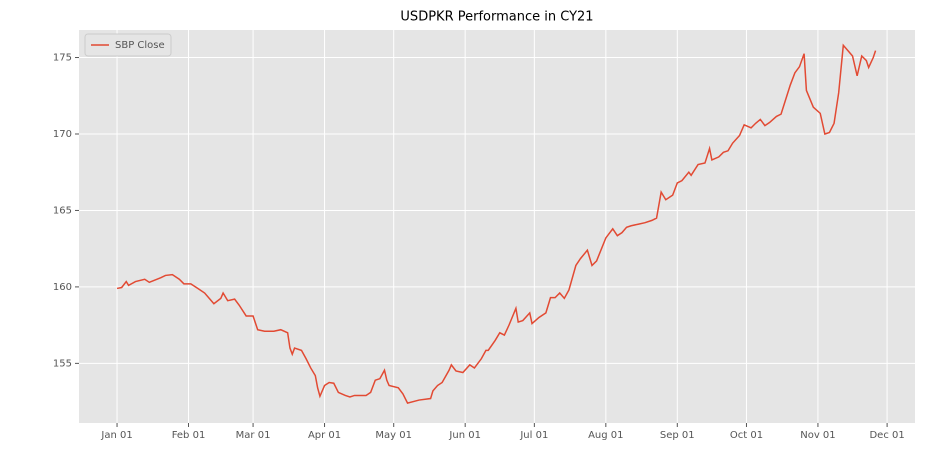  What do you see at coordinates (393, 435) in the screenshot?
I see `x-tick-label: May 01` at bounding box center [393, 435].